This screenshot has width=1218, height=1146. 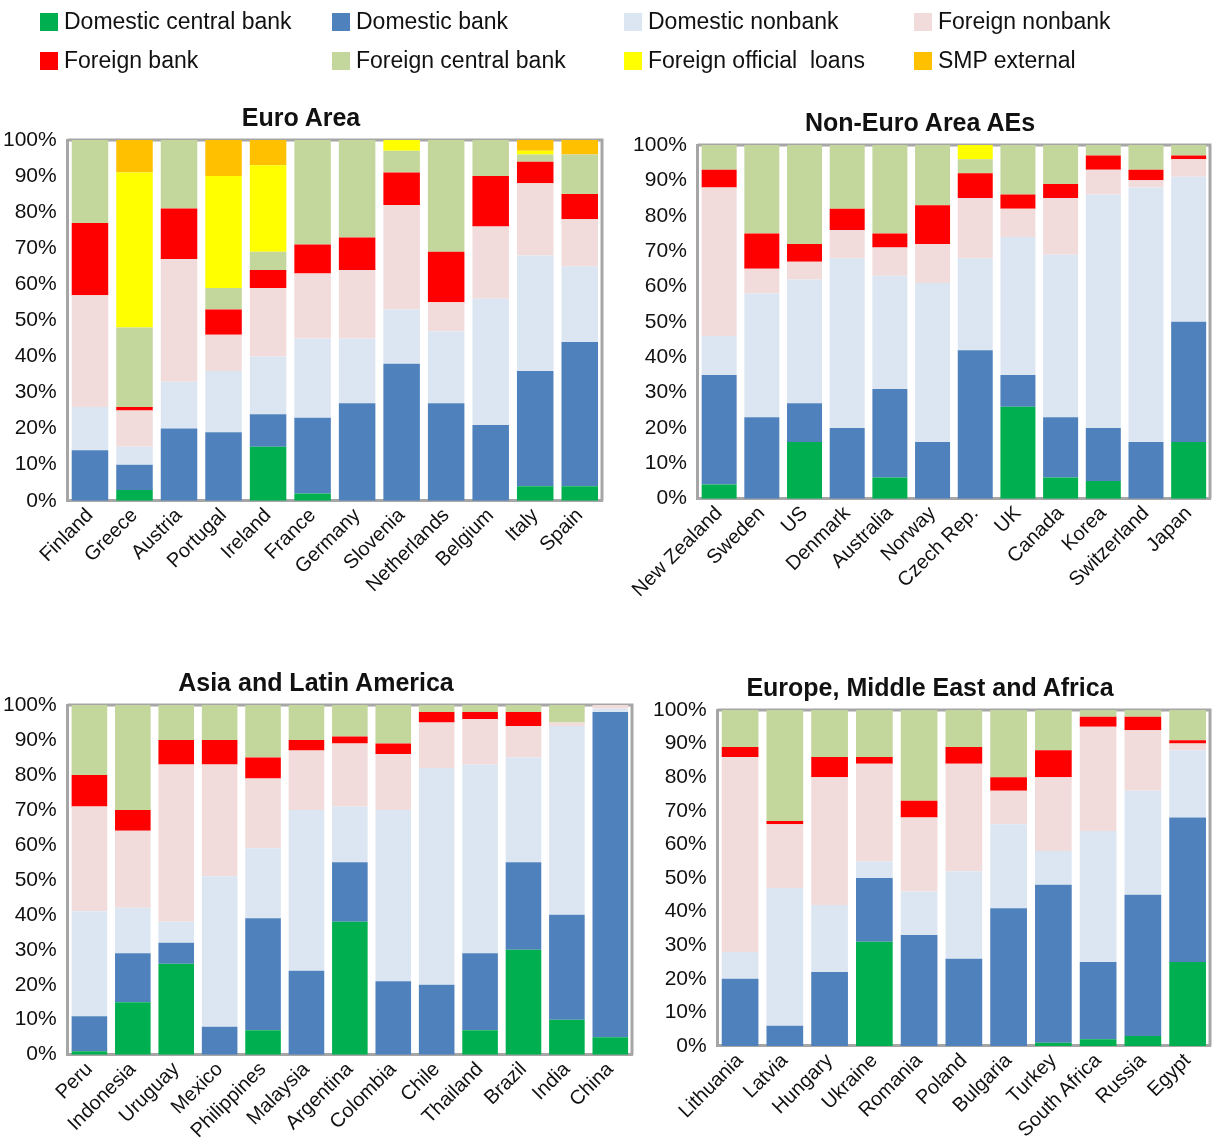 I want to click on y-tick-label: 20%, so click(x=35, y=983).